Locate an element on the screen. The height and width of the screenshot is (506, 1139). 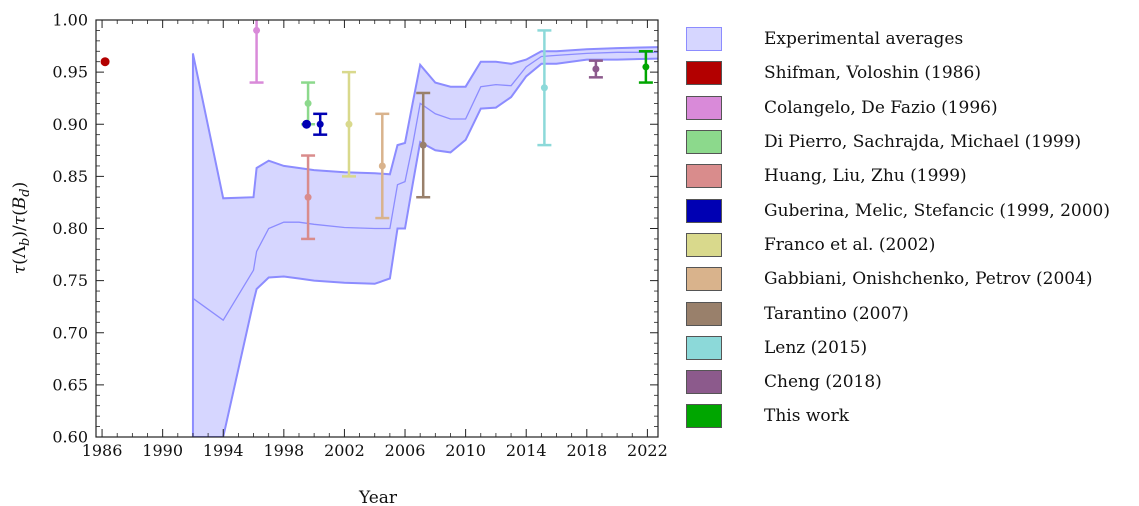
legend-item: Cheng (2018) is located at coordinates (911, 382).